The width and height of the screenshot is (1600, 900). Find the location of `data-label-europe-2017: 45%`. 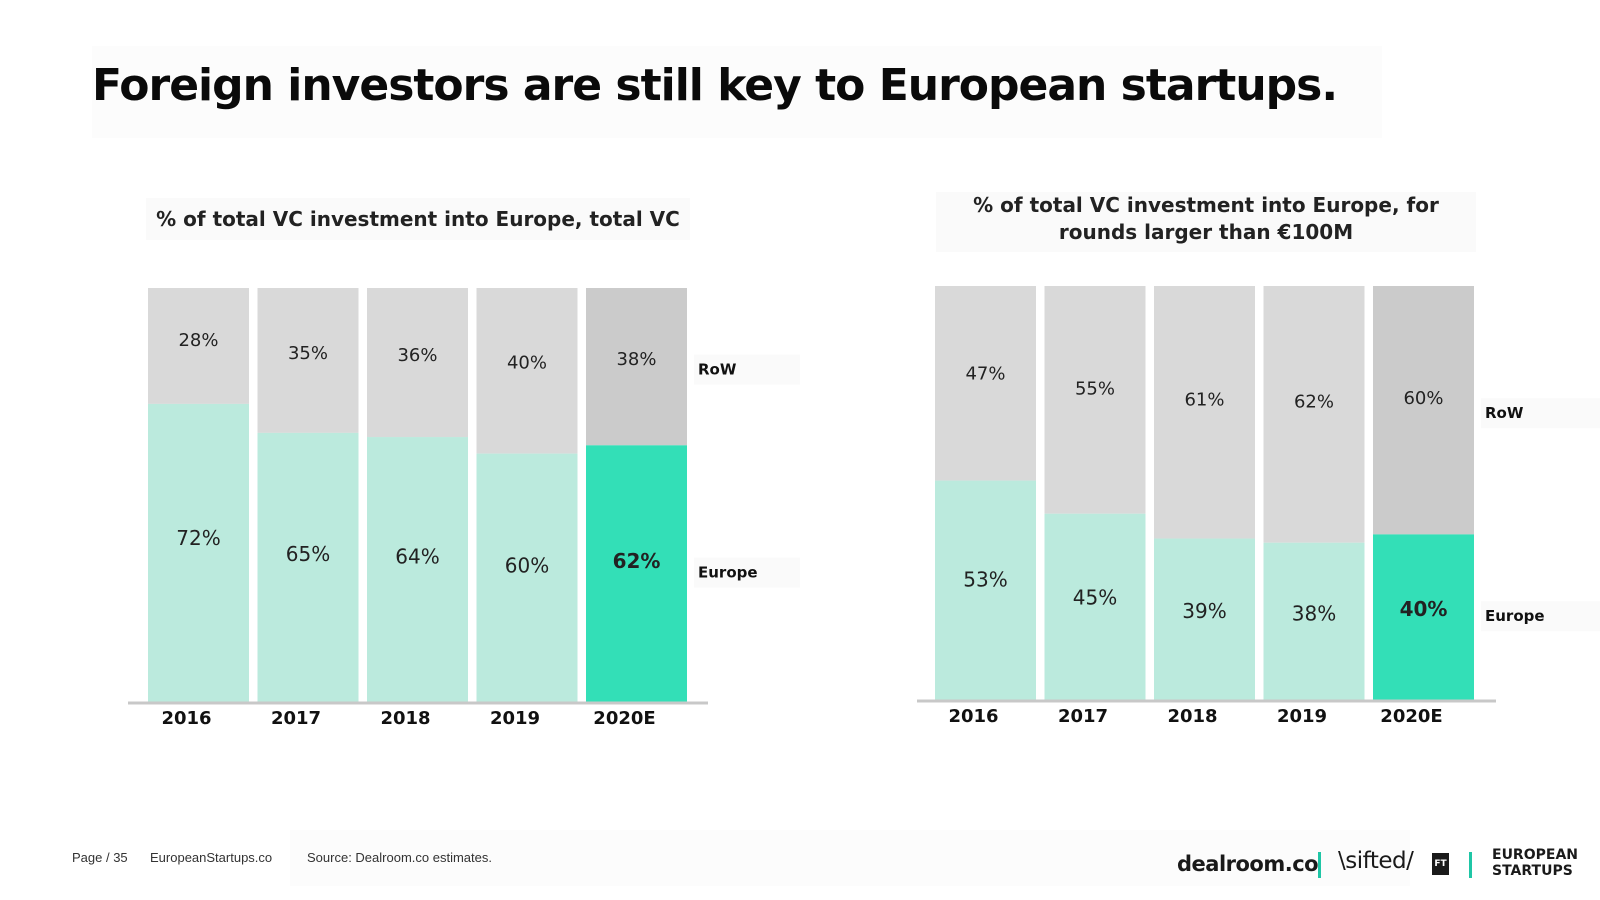

data-label-europe-2017: 45% is located at coordinates (1095, 598).